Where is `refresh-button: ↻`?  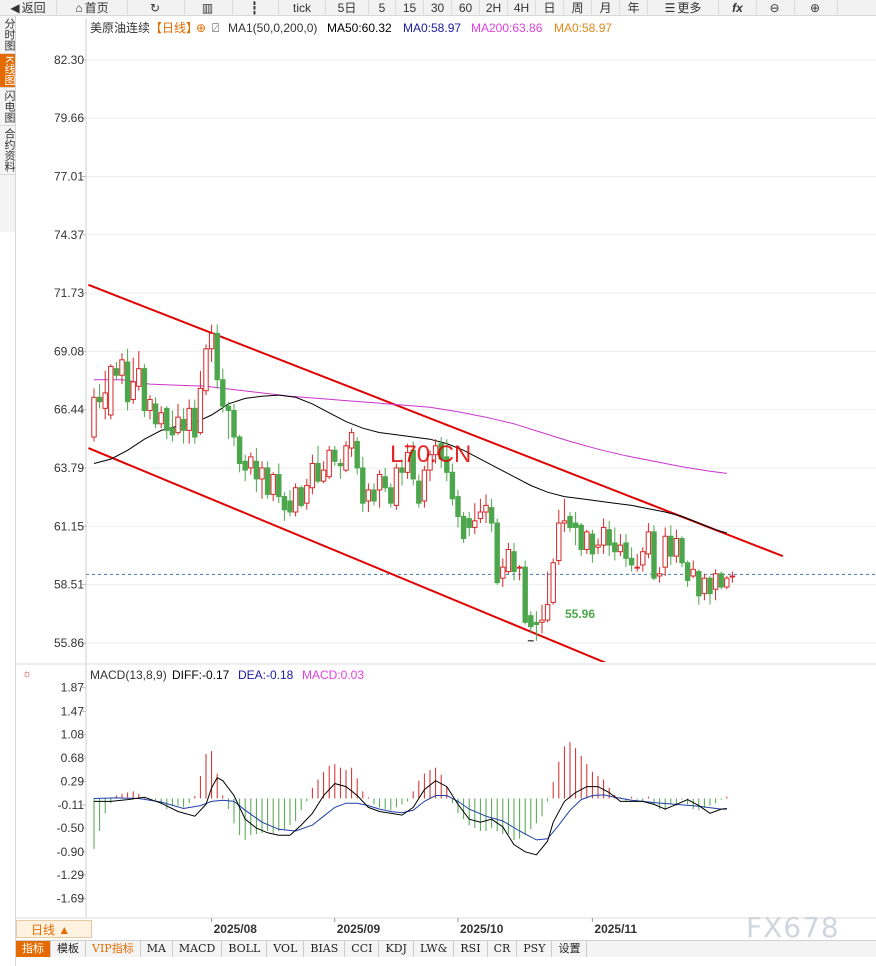 refresh-button: ↻ is located at coordinates (156, 8).